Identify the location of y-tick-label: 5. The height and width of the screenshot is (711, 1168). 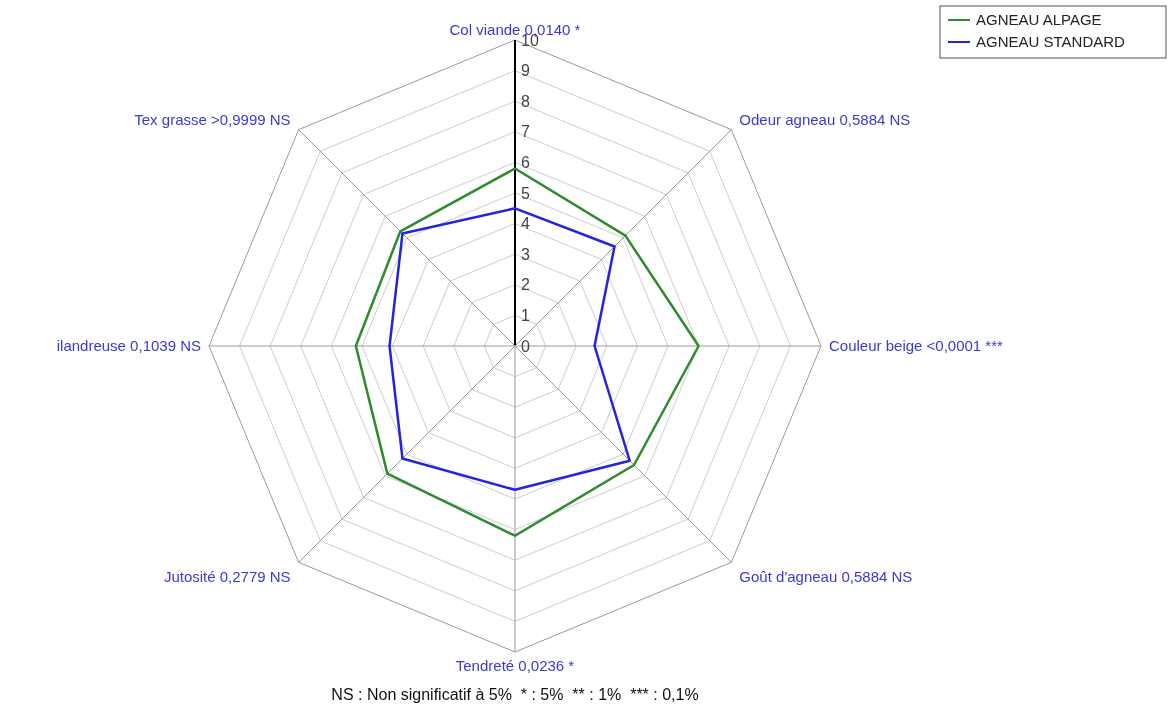
(525, 193).